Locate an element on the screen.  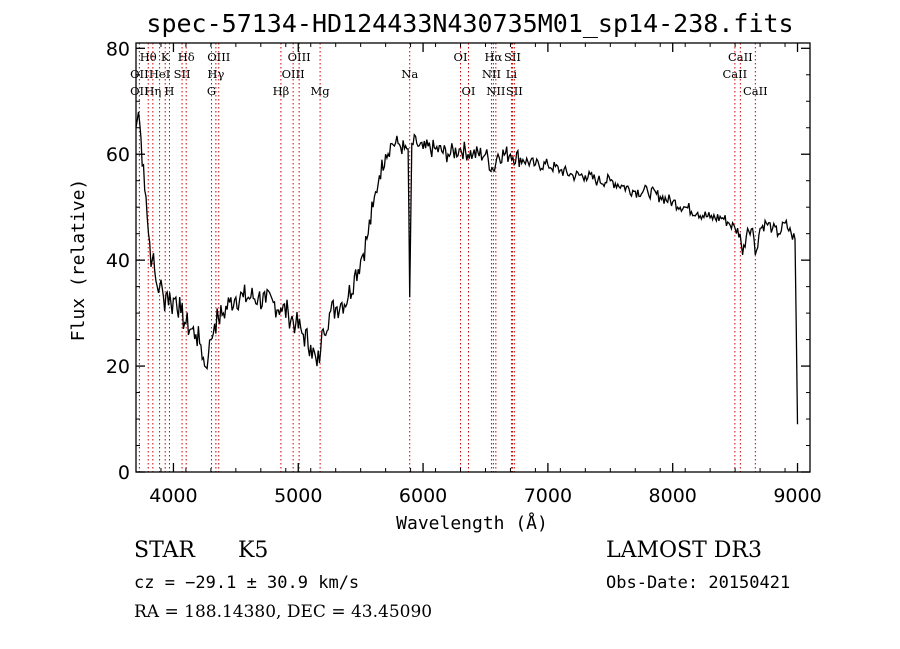
line-label: Hη is located at coordinates (152, 91).